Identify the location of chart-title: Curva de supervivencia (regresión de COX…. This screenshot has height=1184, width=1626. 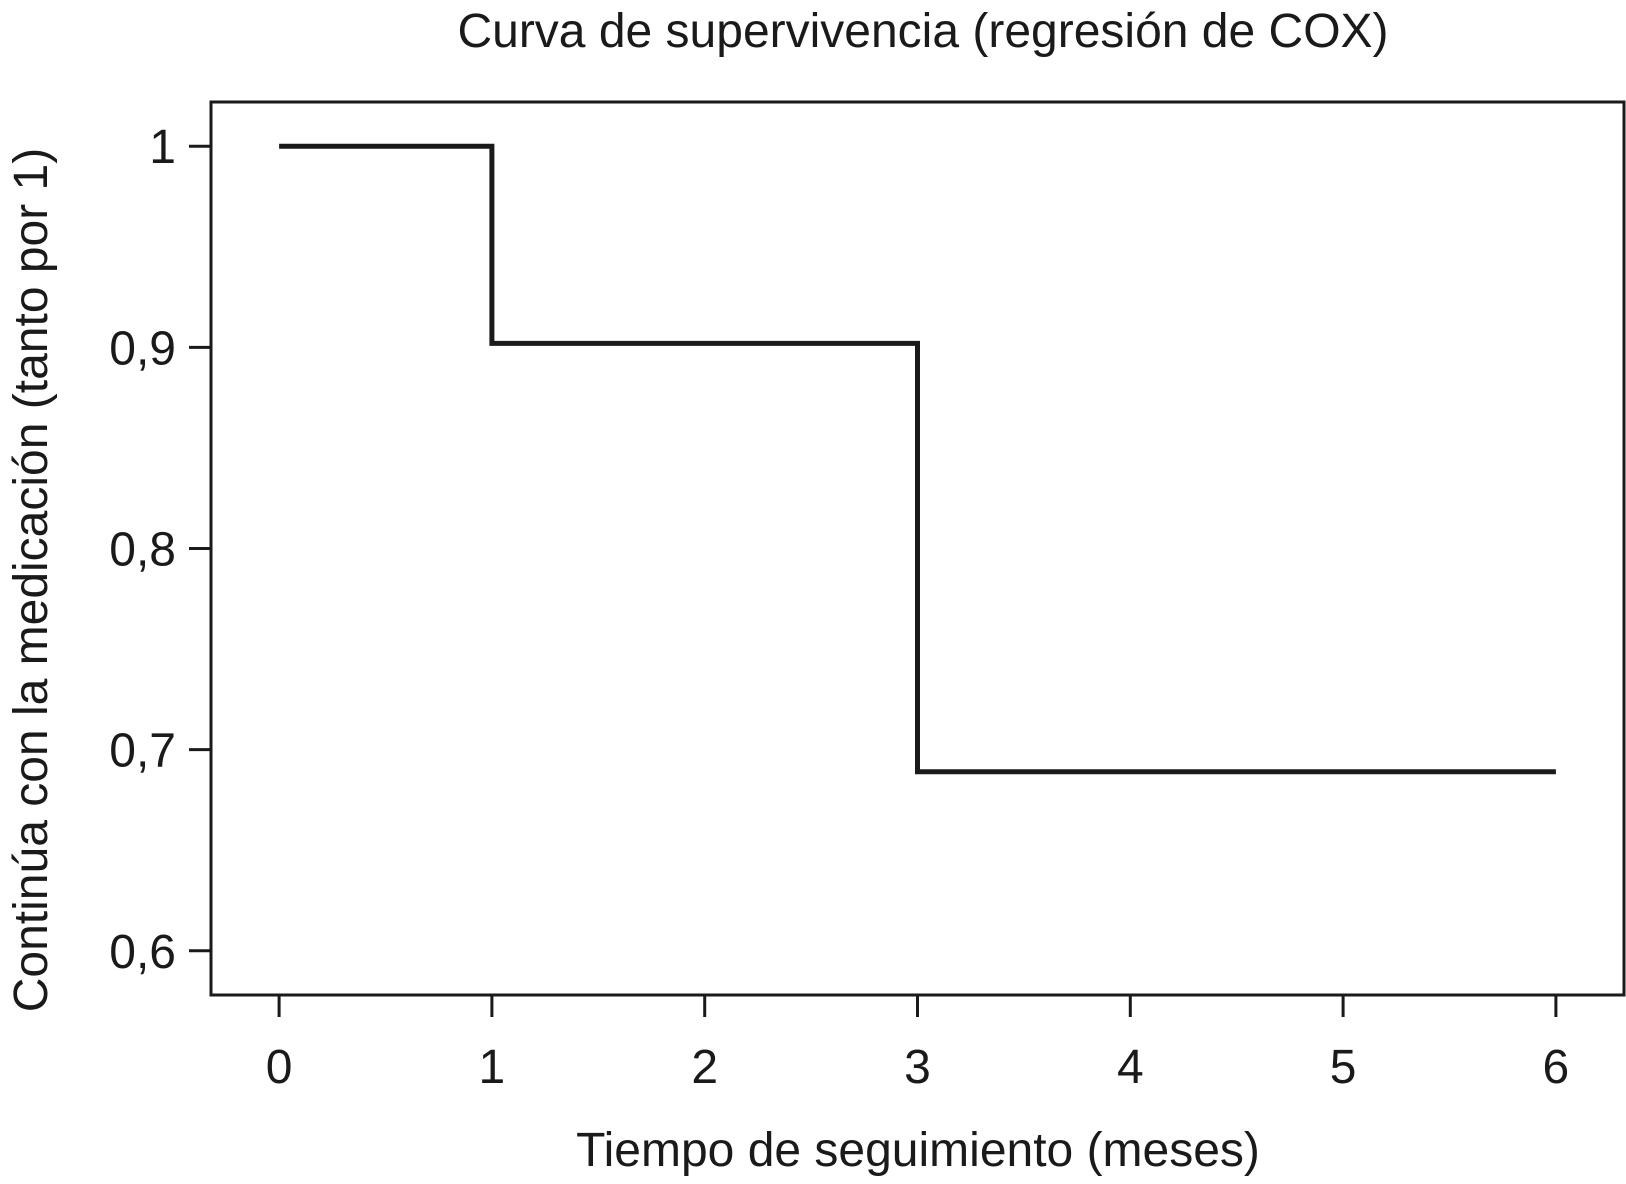
(922, 31).